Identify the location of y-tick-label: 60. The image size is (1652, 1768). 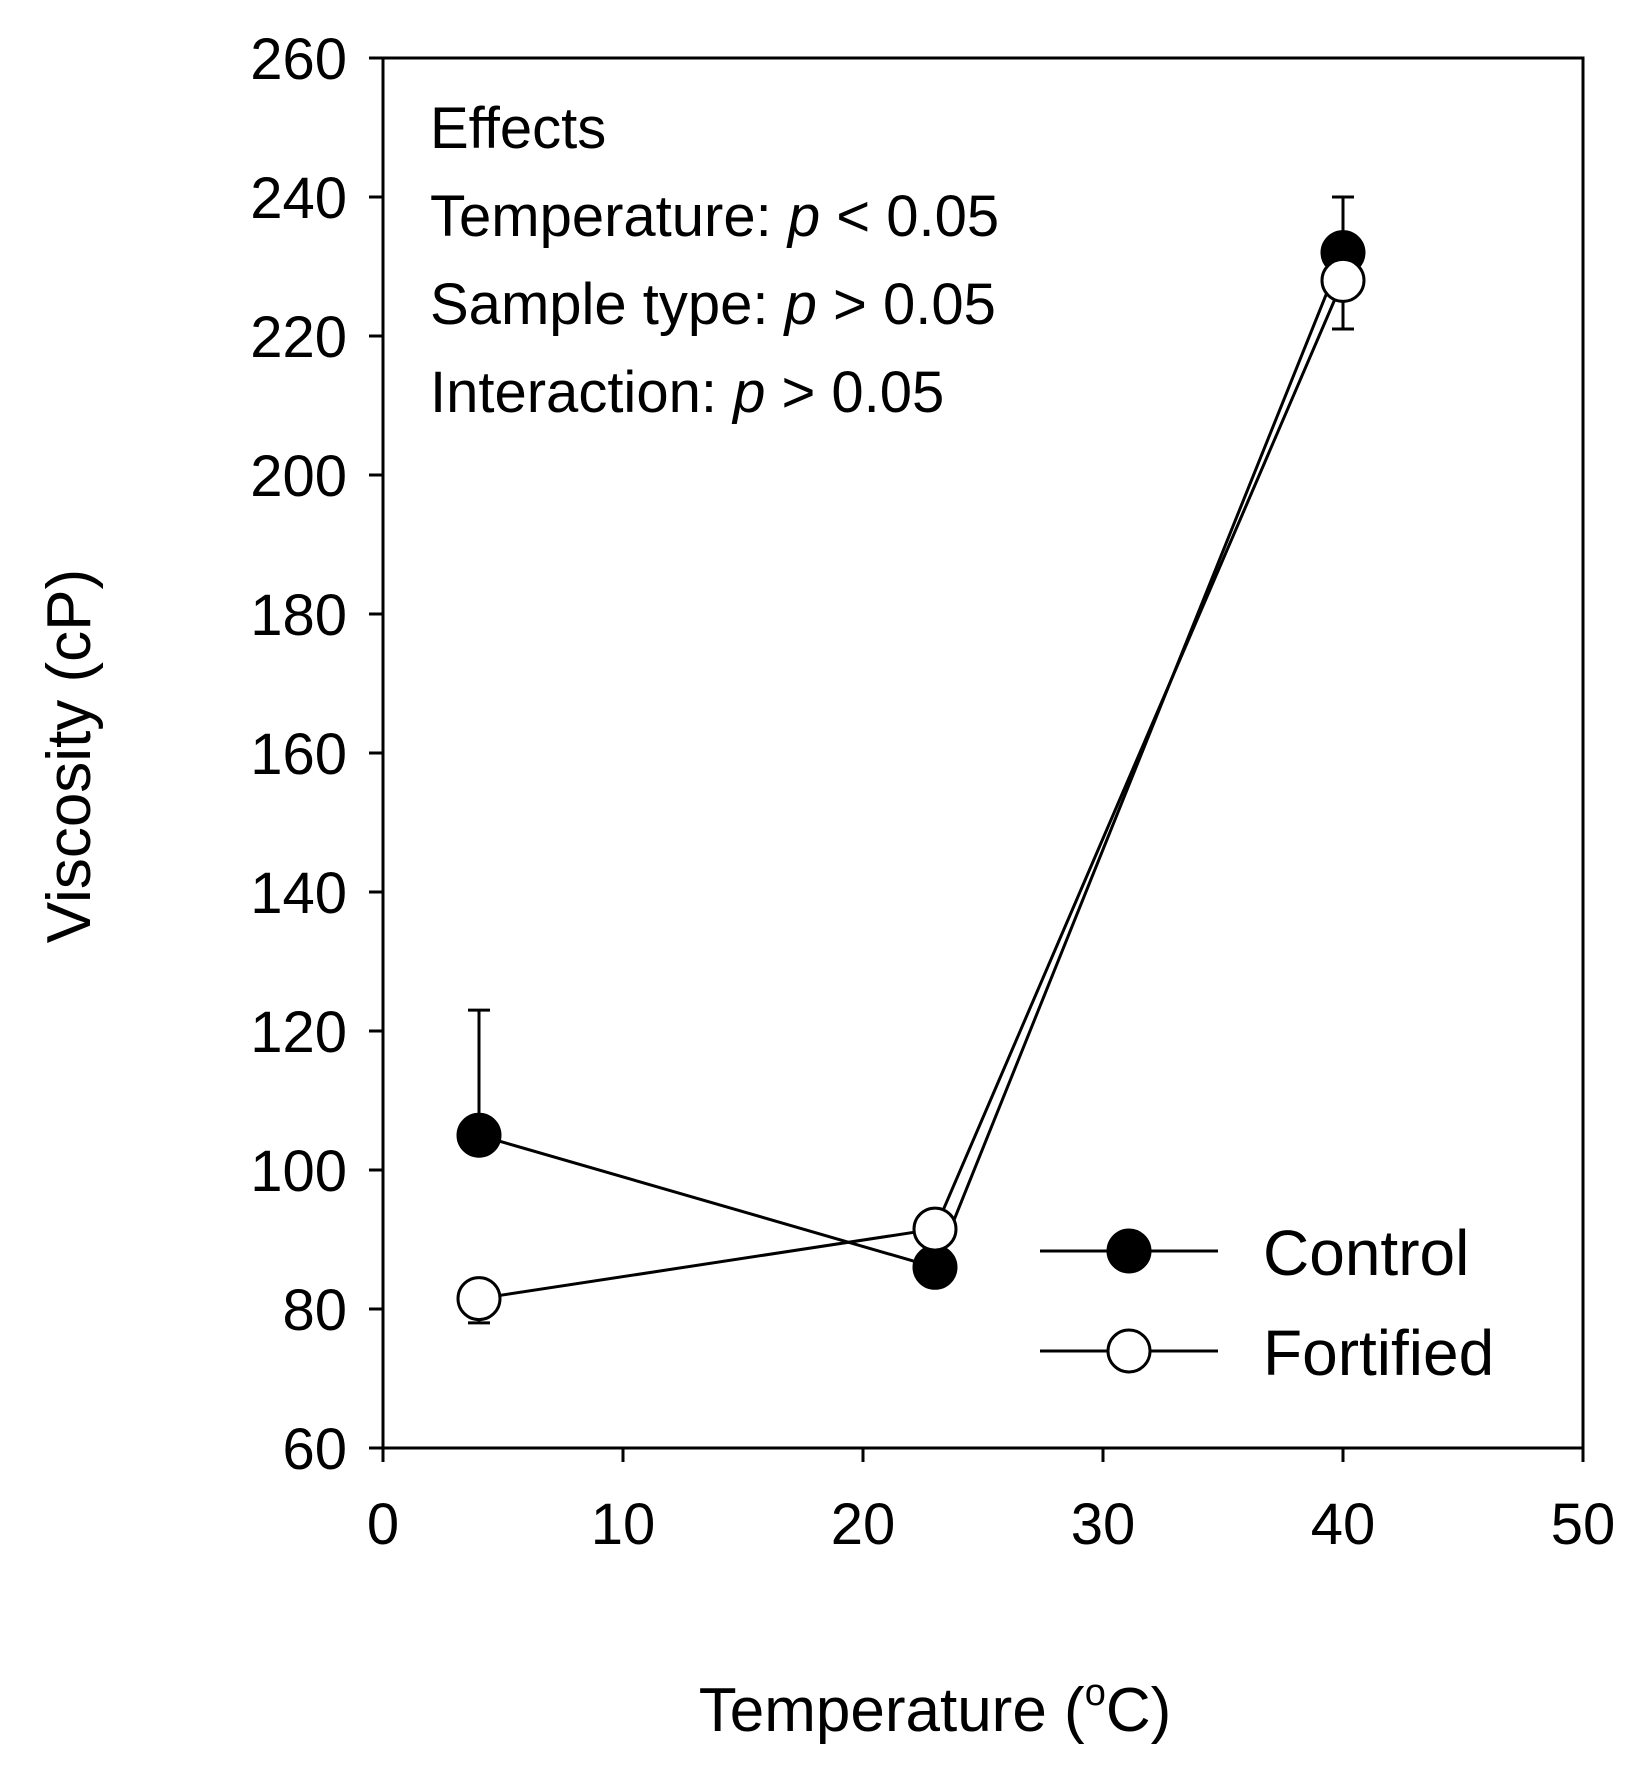
(314, 1449).